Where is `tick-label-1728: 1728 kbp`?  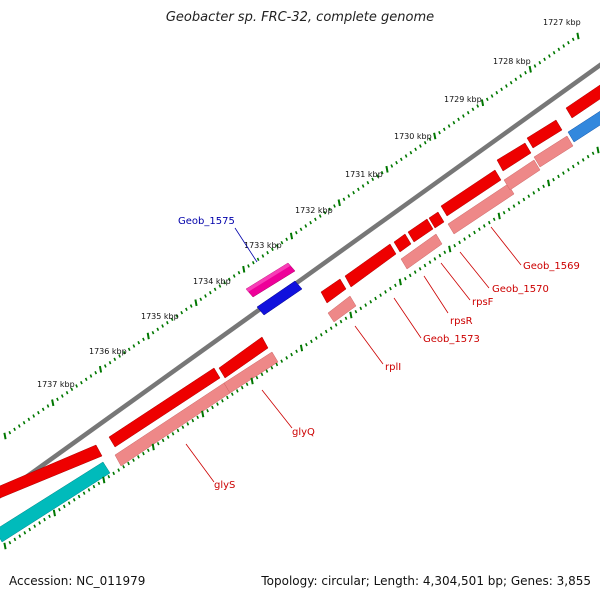 tick-label-1728: 1728 kbp is located at coordinates (512, 61).